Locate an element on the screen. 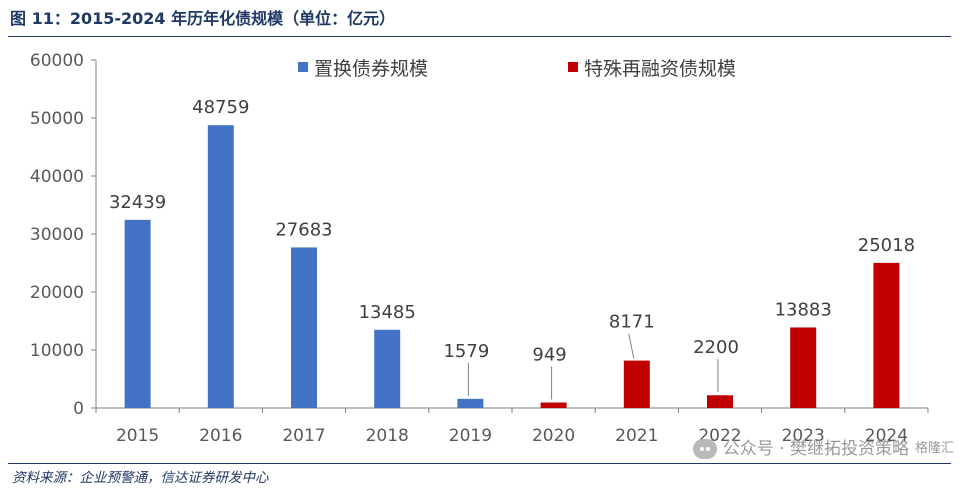 The width and height of the screenshot is (966, 493). legend-label-1: 特殊再融资债规模 is located at coordinates (660, 69).